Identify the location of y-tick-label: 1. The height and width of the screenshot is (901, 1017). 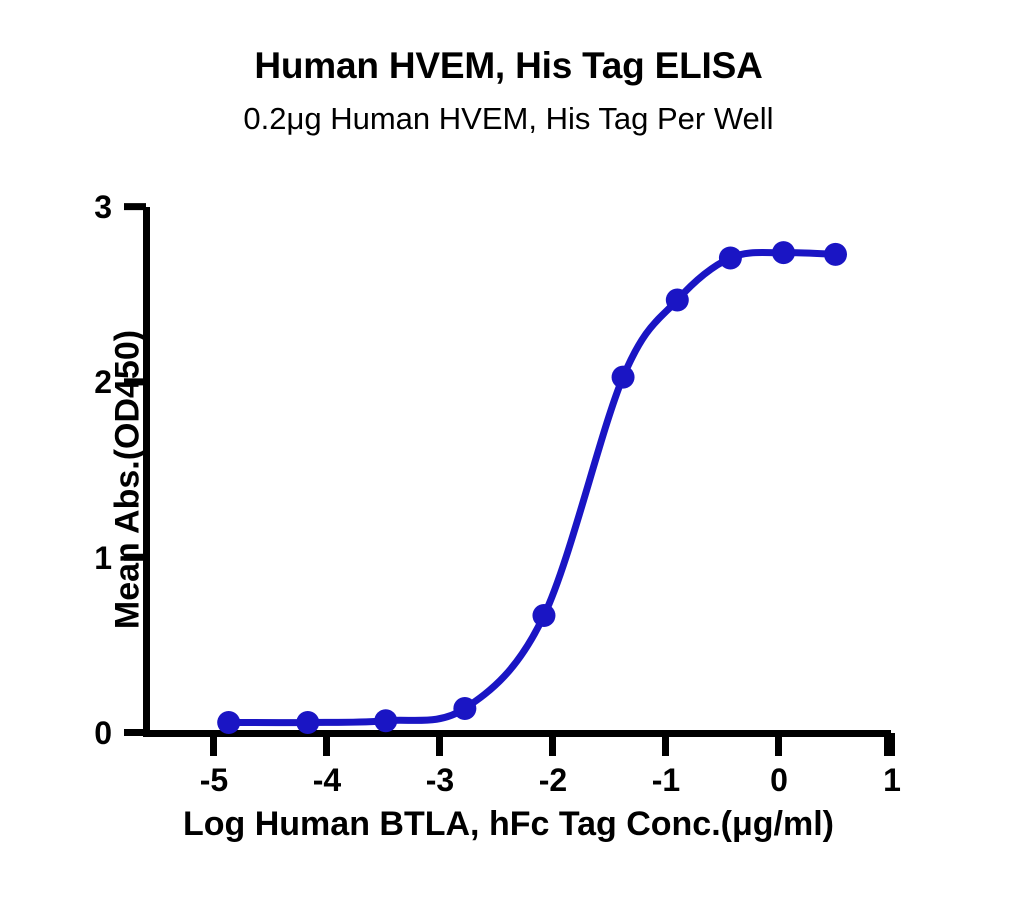
(103, 557).